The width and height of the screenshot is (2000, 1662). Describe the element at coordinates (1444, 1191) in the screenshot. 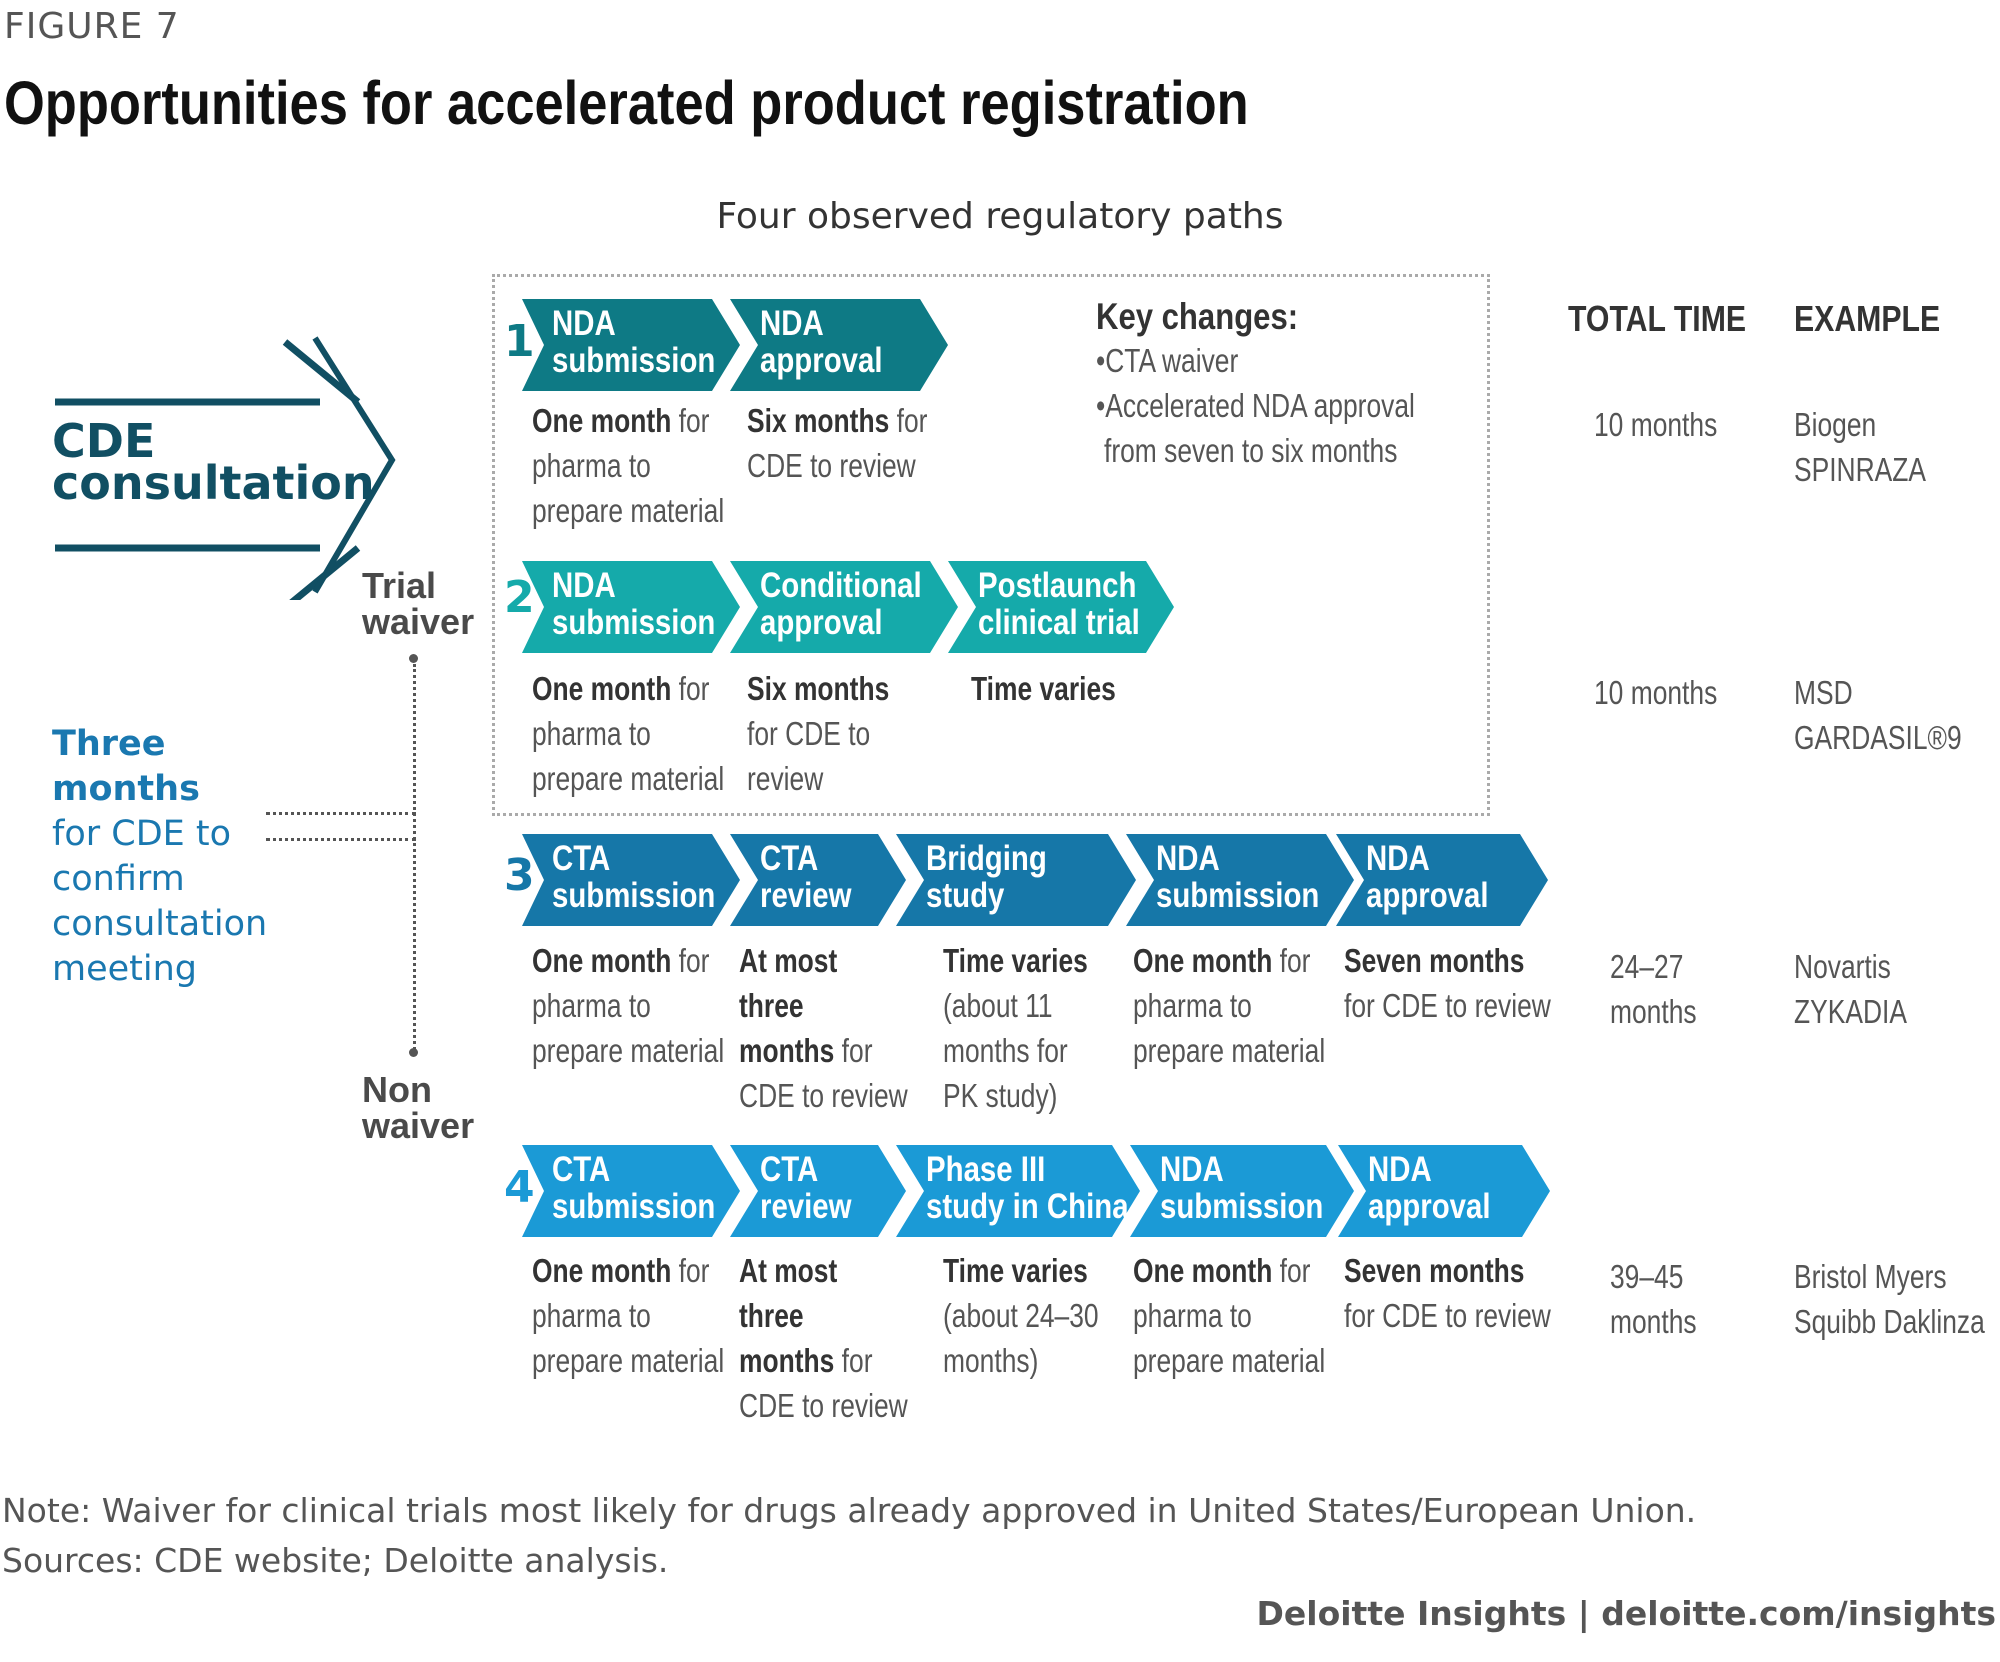

I see `path4-nda-approval-chevron: NDA approval` at that location.